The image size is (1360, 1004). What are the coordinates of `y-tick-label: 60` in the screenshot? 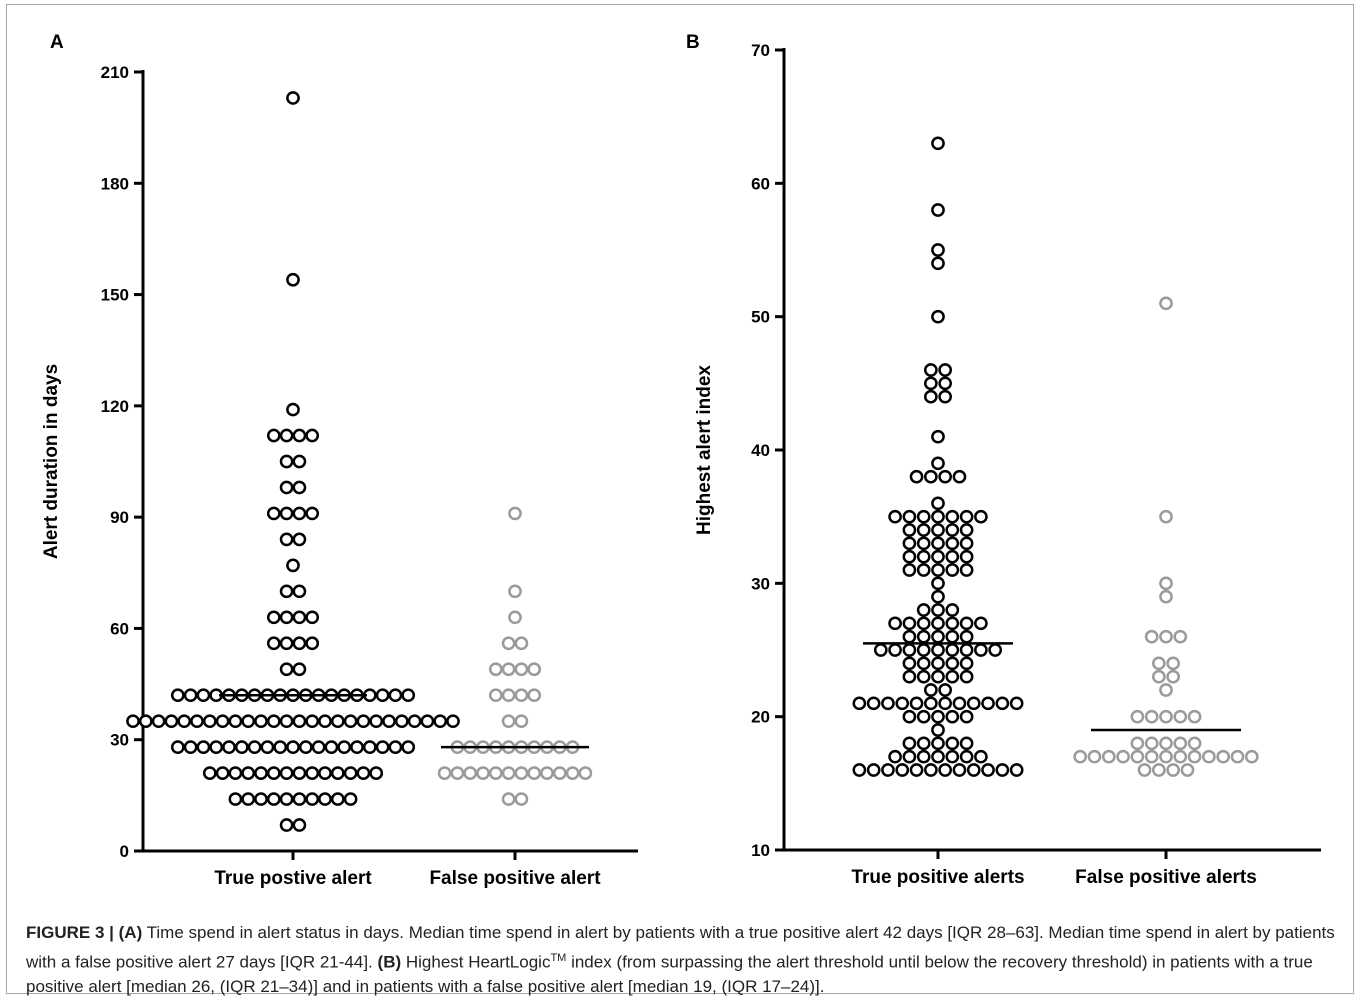 It's located at (119, 628).